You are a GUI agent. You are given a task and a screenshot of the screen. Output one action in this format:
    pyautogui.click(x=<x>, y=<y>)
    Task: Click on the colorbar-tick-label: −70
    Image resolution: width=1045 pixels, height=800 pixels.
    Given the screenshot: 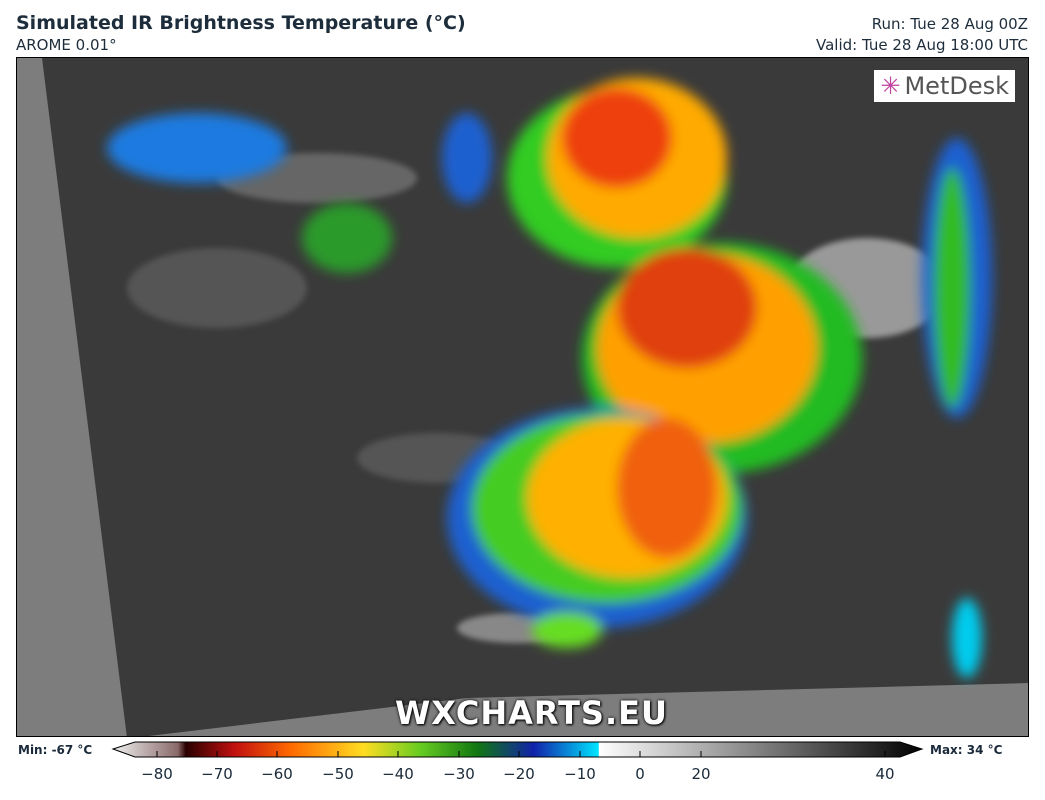 What is the action you would take?
    pyautogui.click(x=217, y=774)
    